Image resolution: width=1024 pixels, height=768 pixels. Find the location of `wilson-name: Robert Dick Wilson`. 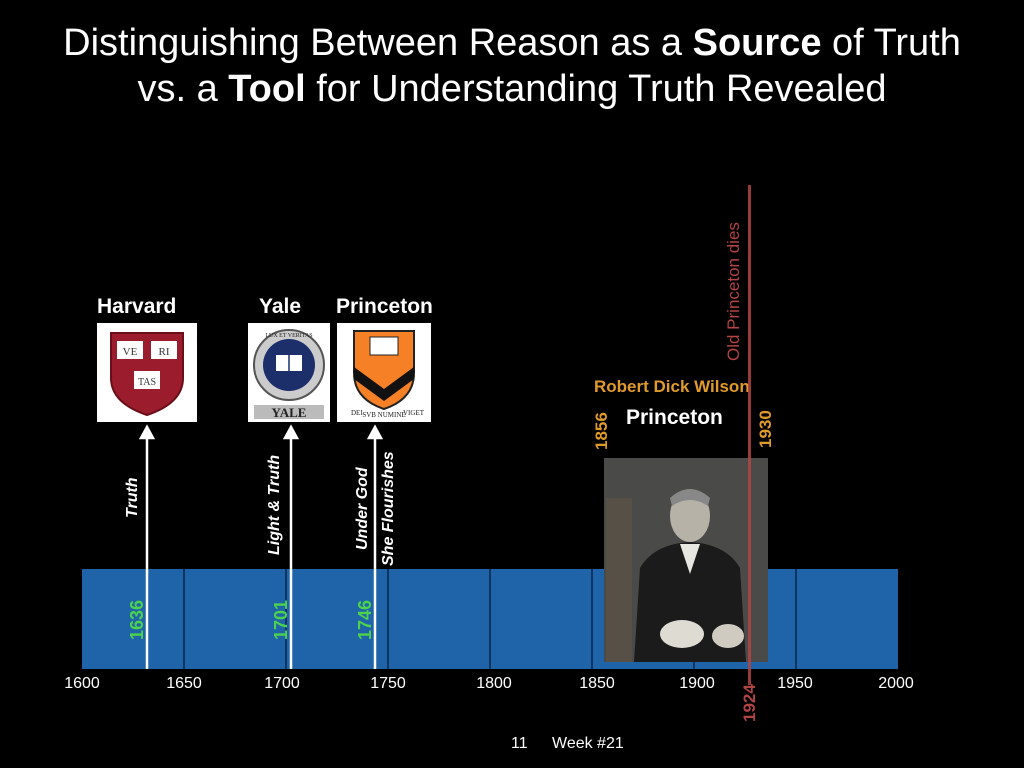

wilson-name: Robert Dick Wilson is located at coordinates (672, 386).